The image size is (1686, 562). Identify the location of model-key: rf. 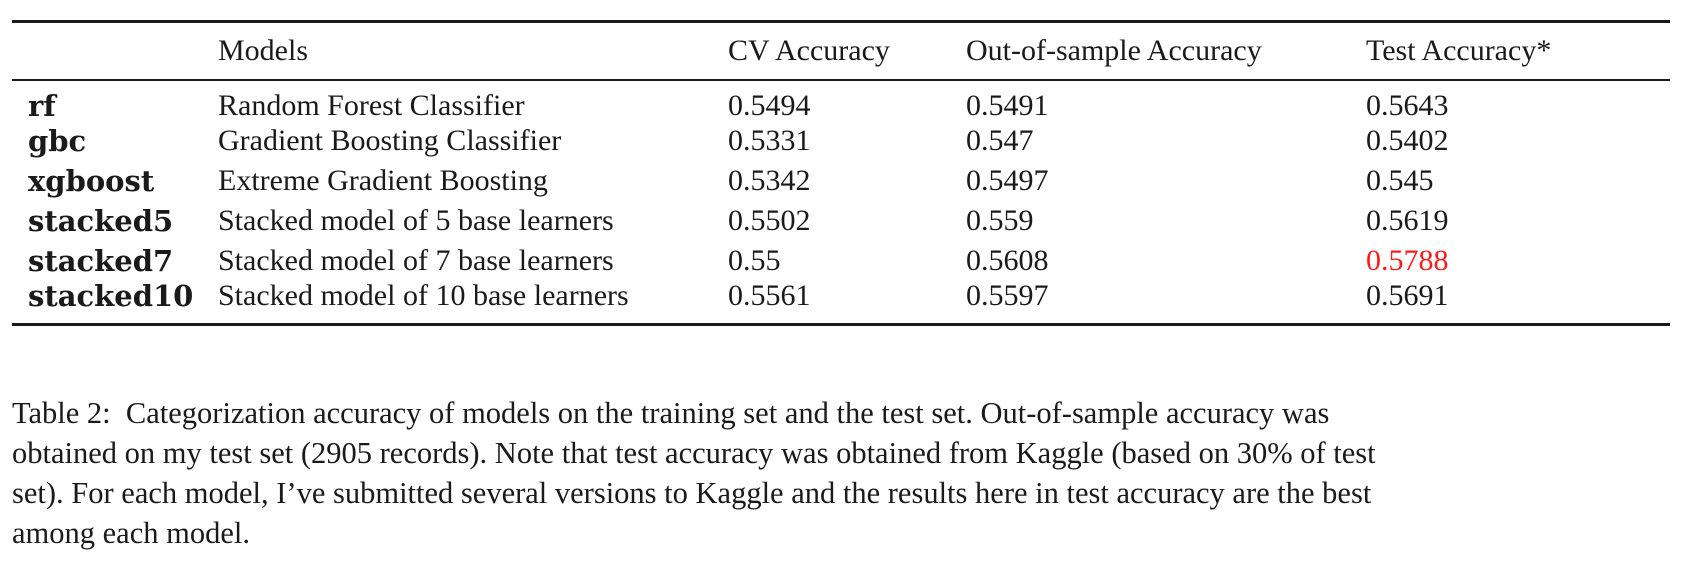
(42, 105).